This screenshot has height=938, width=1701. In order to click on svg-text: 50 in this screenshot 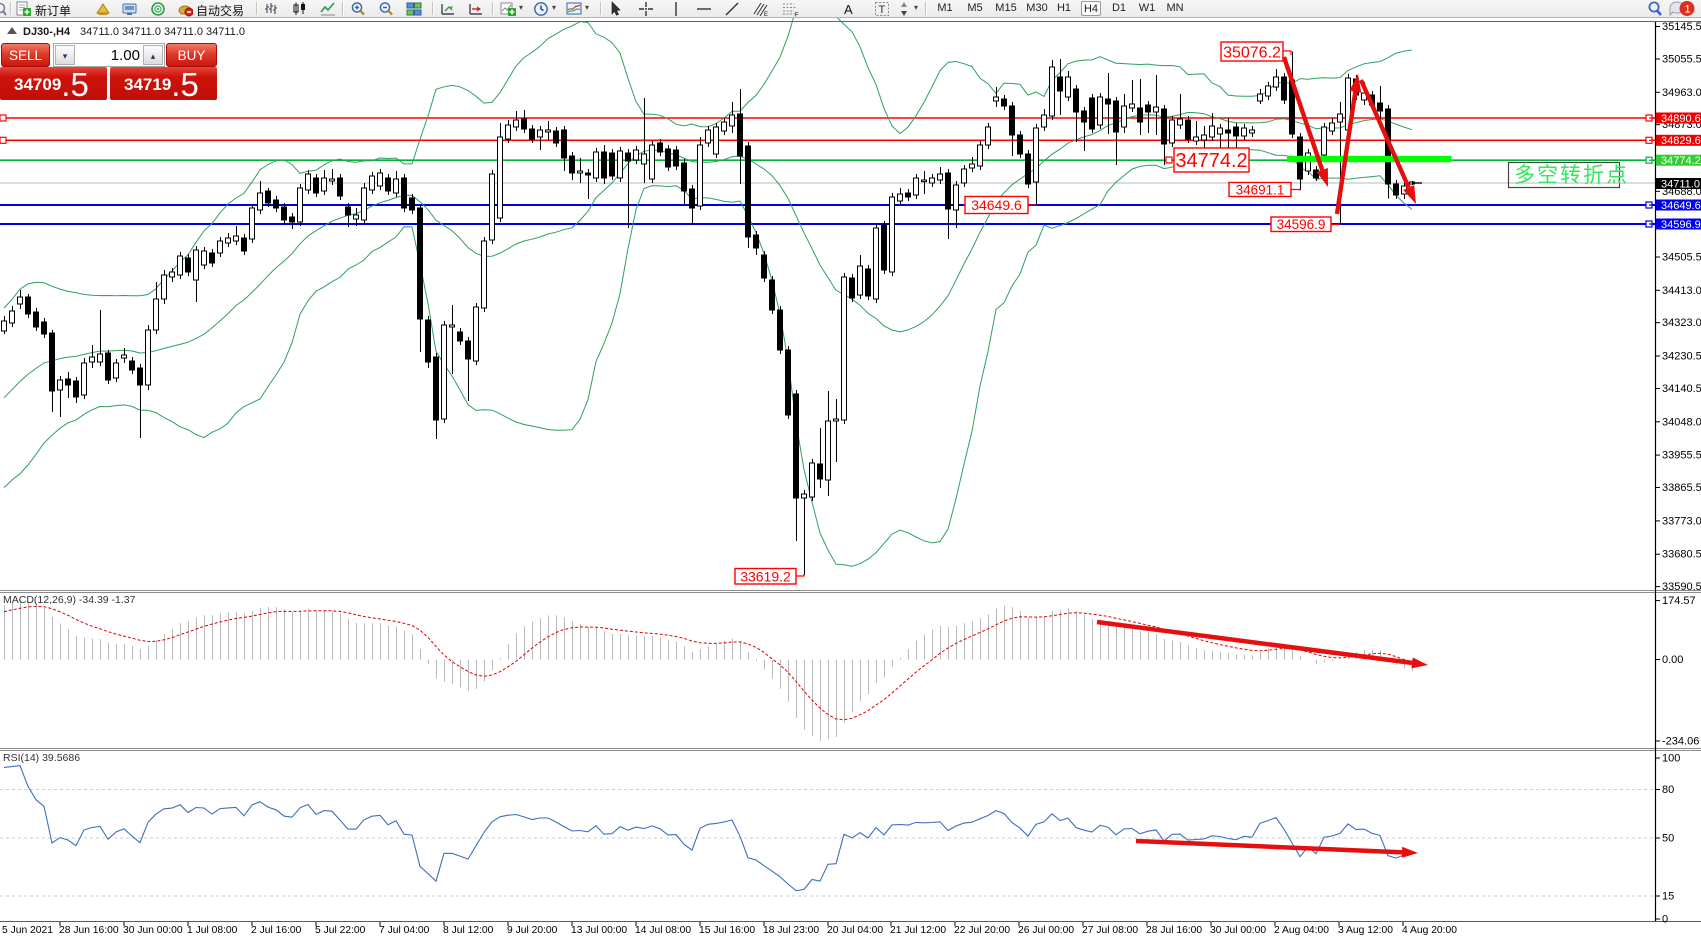, I will do `click(1668, 839)`.